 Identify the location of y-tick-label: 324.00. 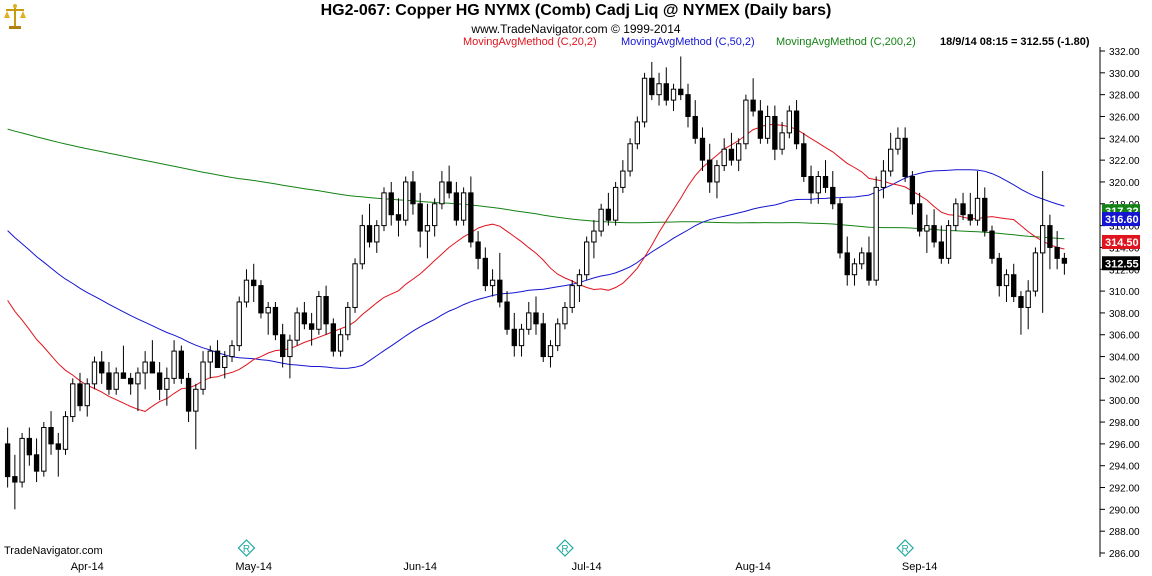
(1124, 139).